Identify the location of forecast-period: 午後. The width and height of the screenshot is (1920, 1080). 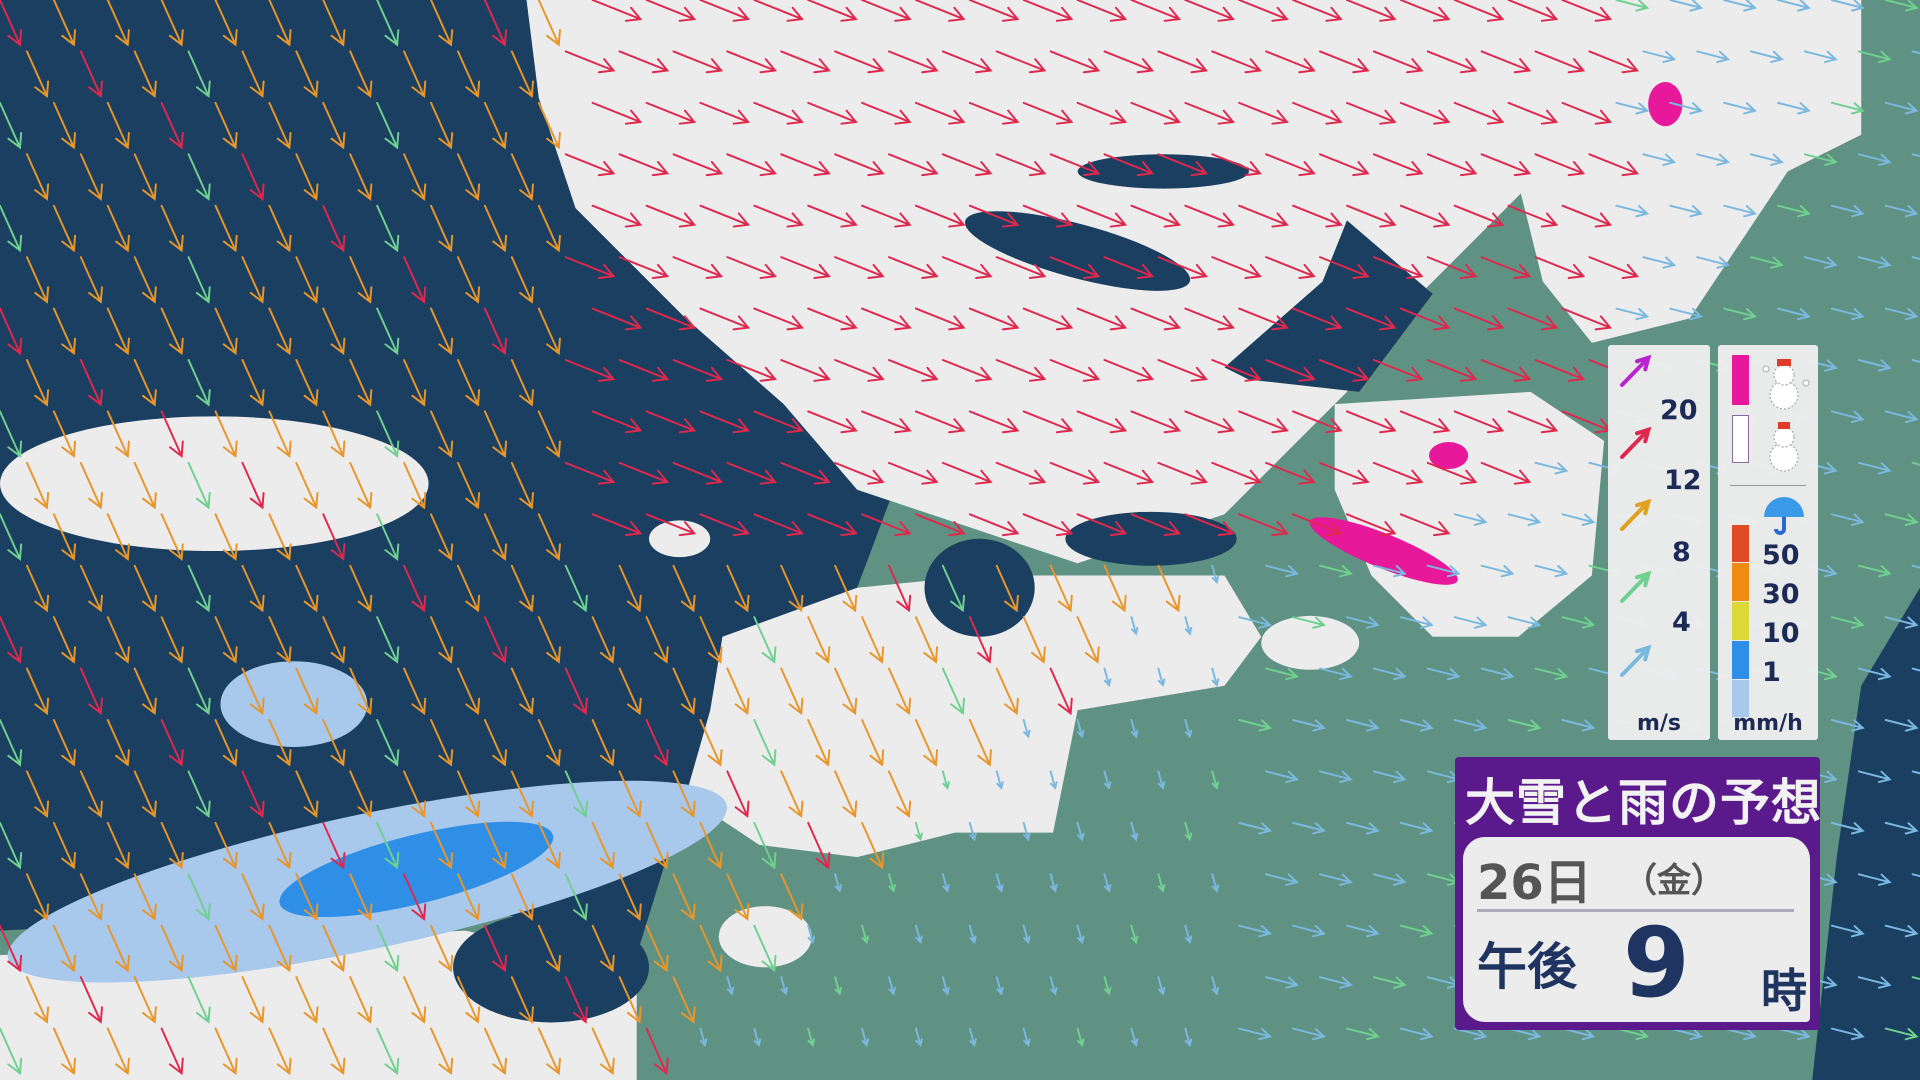
(1527, 967).